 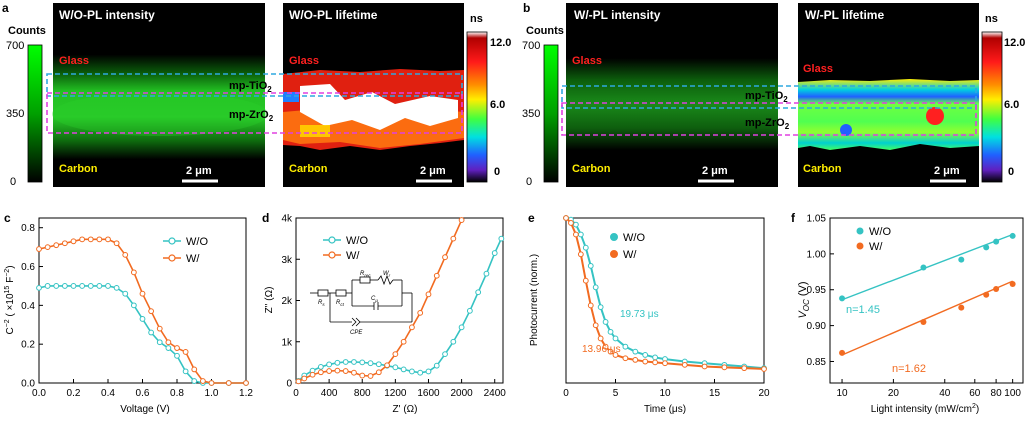 What do you see at coordinates (28, 384) in the screenshot?
I see `chart-c-ytick-label: 0.0` at bounding box center [28, 384].